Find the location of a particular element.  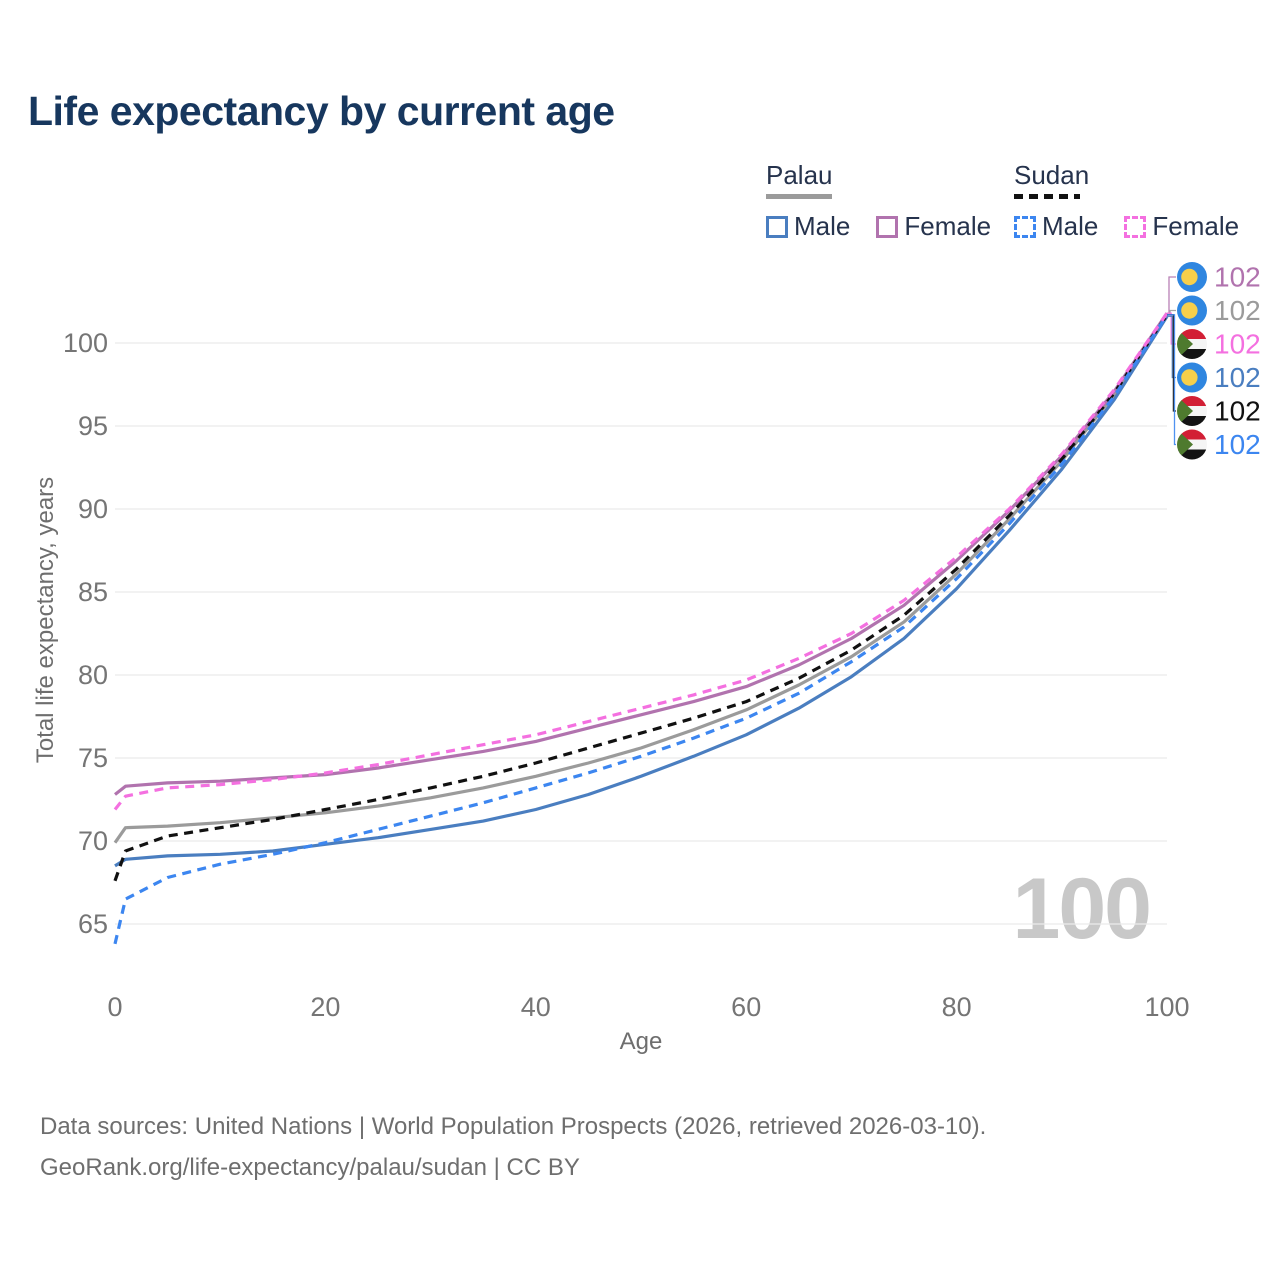

y-tick-label: 70 is located at coordinates (93, 841).